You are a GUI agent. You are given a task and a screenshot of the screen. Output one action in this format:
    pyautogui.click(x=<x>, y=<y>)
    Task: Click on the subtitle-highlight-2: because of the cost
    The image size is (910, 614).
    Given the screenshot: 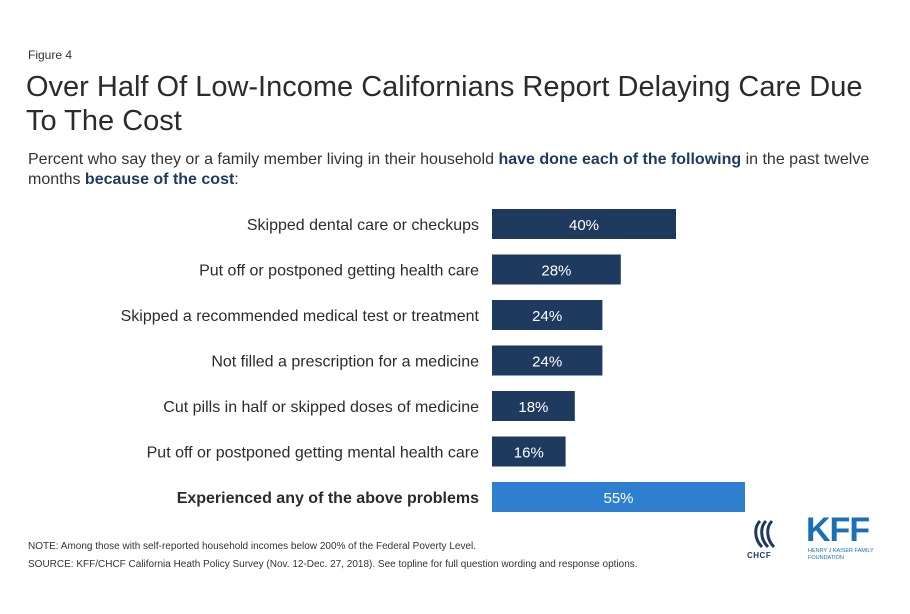 What is the action you would take?
    pyautogui.click(x=159, y=179)
    